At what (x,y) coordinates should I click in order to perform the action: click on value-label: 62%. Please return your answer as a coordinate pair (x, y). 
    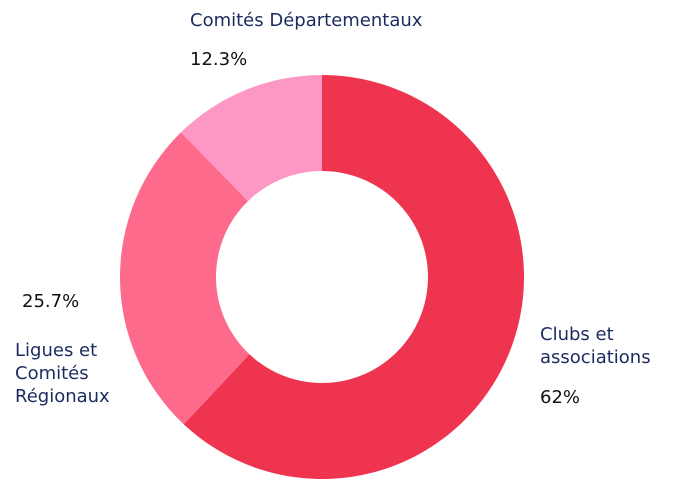
    Looking at the image, I should click on (560, 397).